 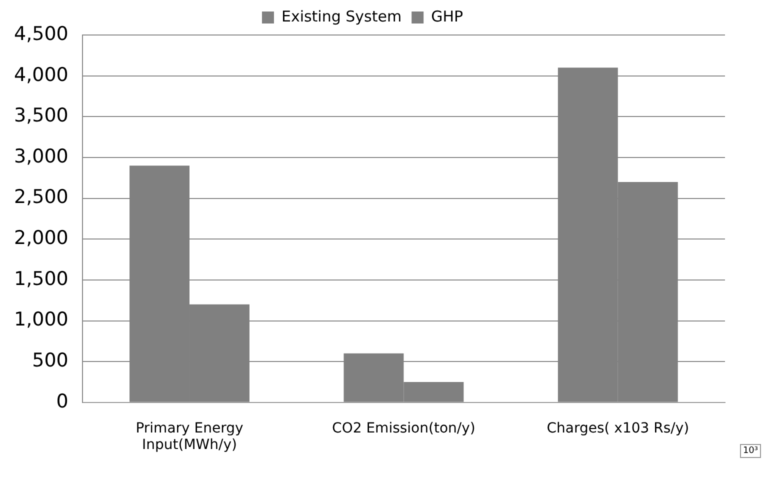 I want to click on y-tick-label: 500, so click(x=50, y=361).